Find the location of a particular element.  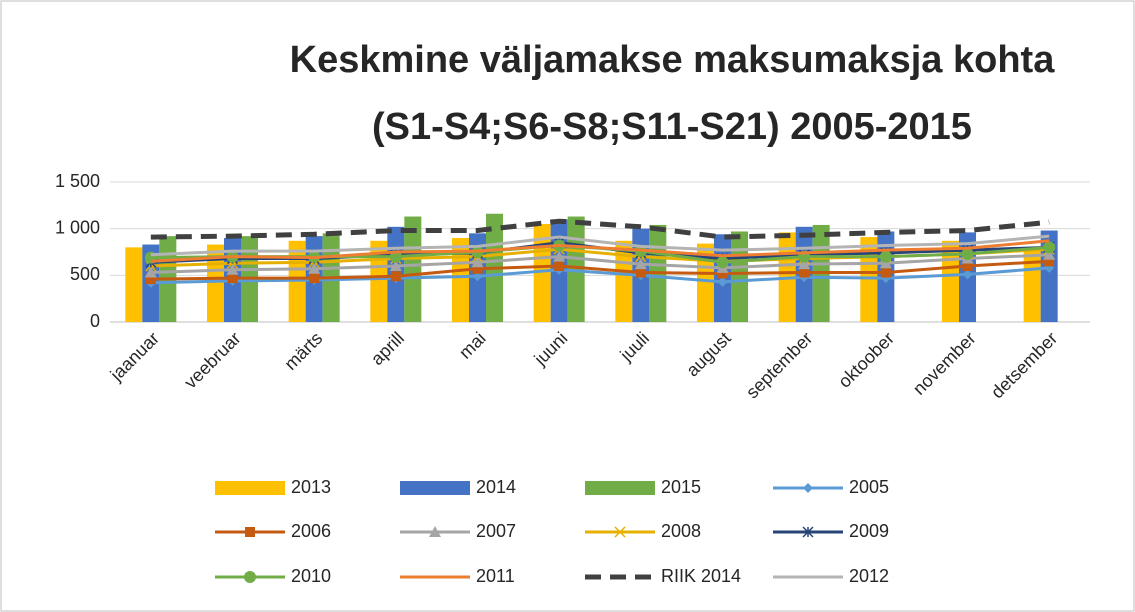

legend-label: 2014 is located at coordinates (496, 487).